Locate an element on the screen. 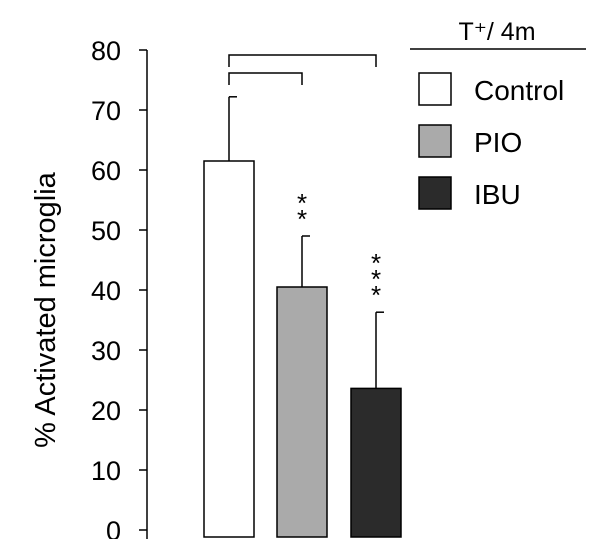 The height and width of the screenshot is (539, 596). bracket-control-pio is located at coordinates (265, 78).